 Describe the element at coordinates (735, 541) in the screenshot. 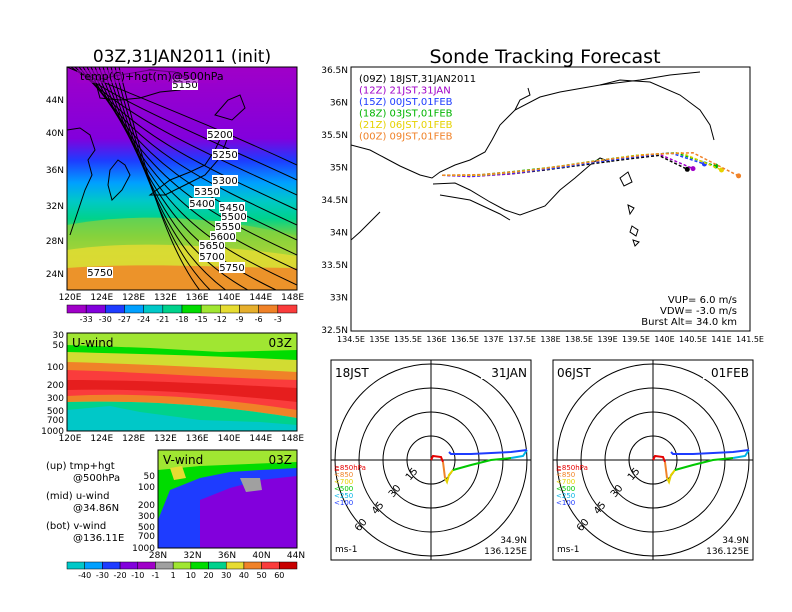

I see `polar-lat: 34.9N` at that location.